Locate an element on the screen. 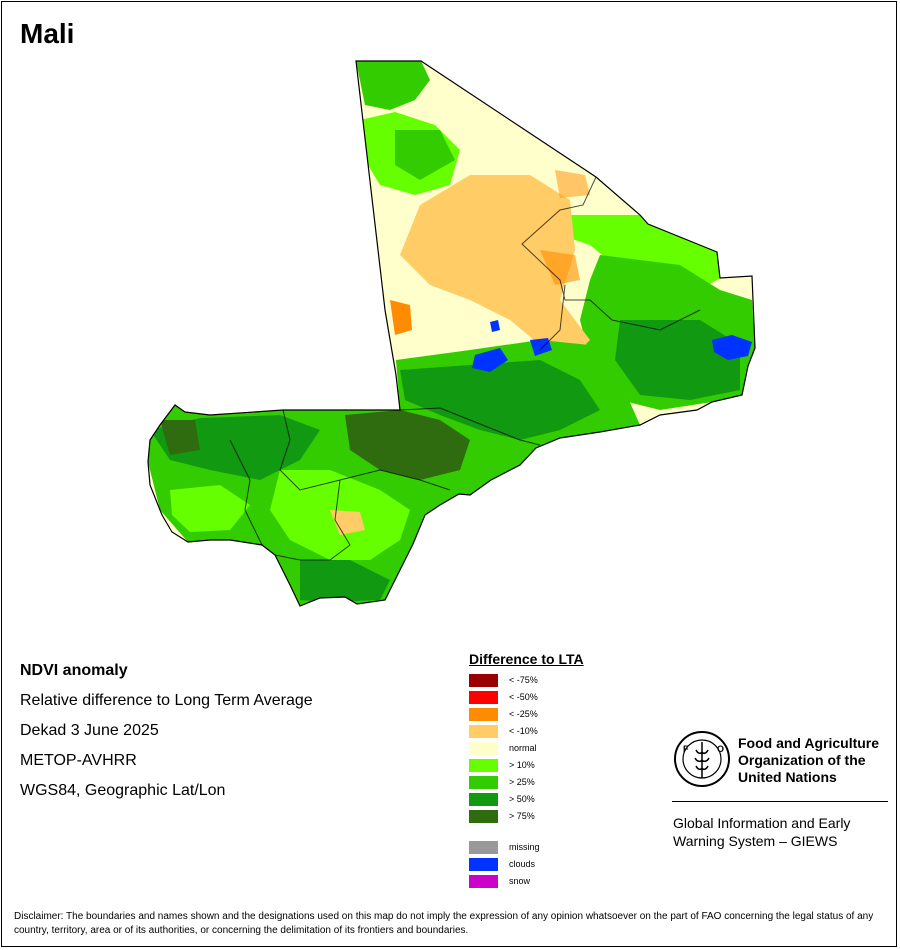 The image size is (900, 950). logo-letters: F is located at coordinates (686, 749).